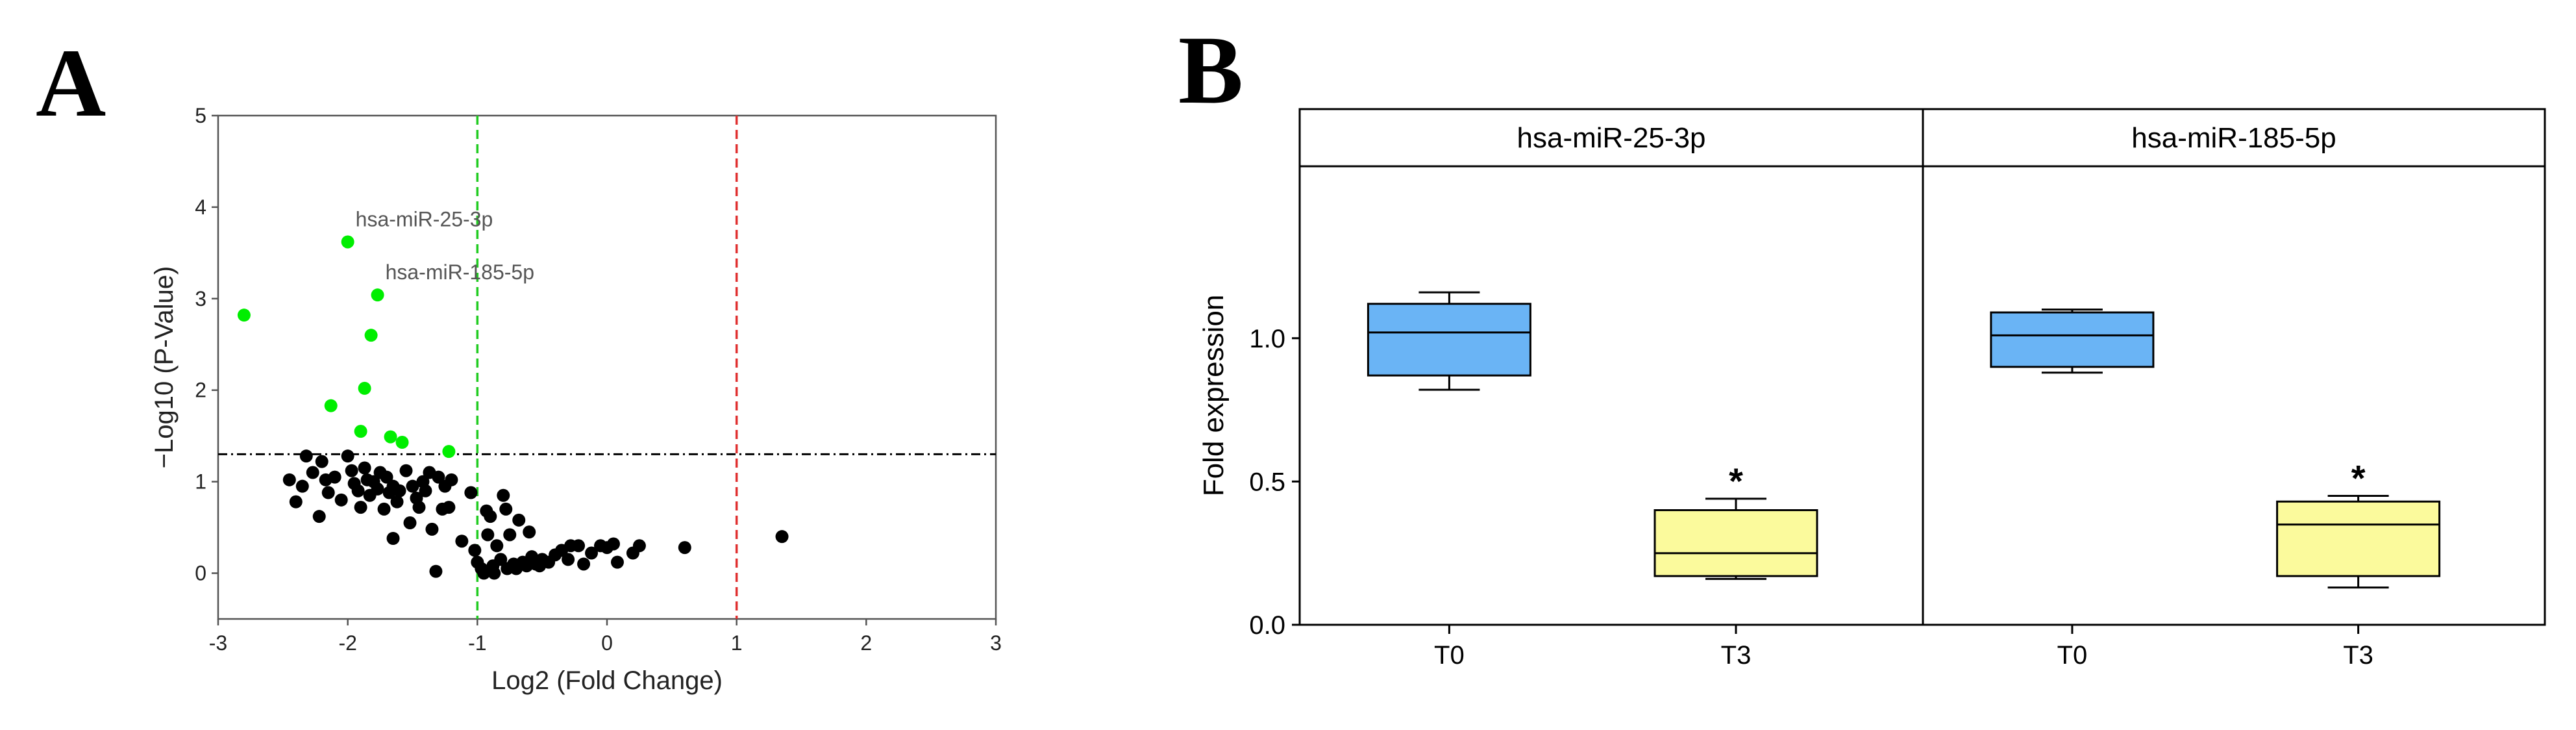 This screenshot has width=2576, height=730. Describe the element at coordinates (1267, 339) in the screenshot. I see `y-tick-label: 1.0` at that location.